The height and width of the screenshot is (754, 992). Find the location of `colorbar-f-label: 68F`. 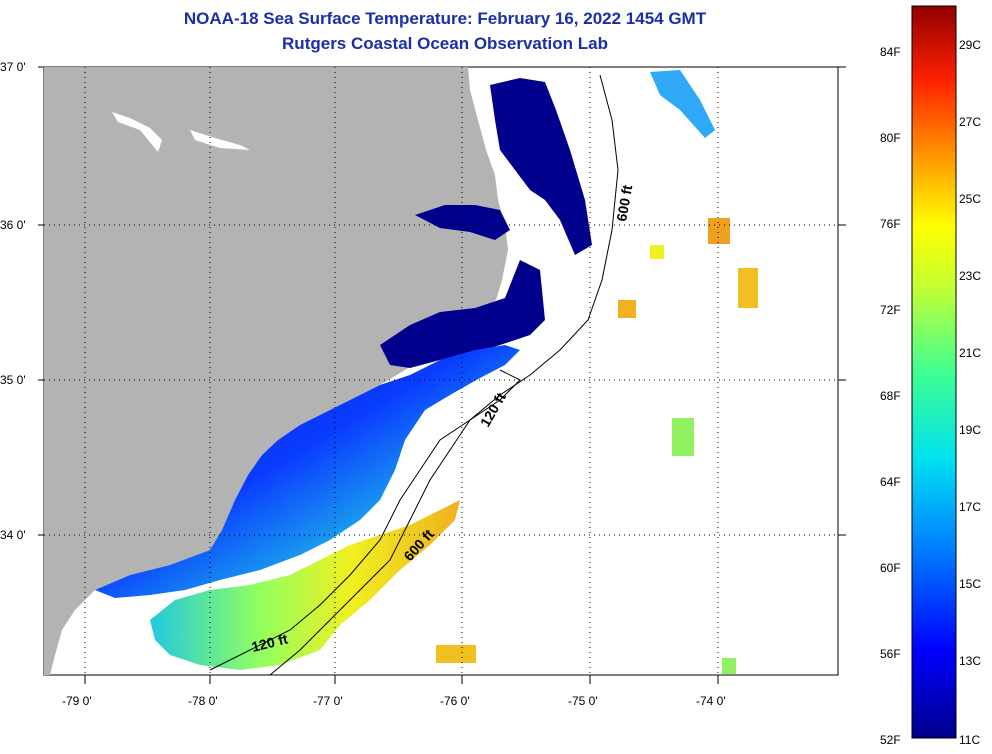

colorbar-f-label: 68F is located at coordinates (890, 396).